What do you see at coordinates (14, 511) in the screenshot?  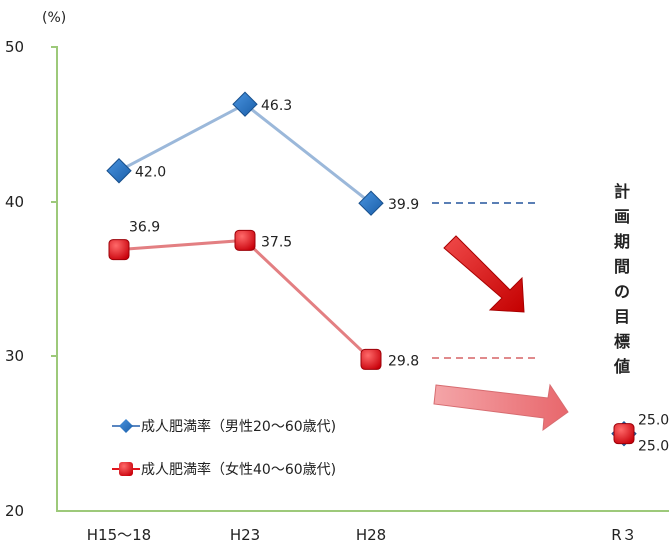 I see `y-tick-label-20: 20` at bounding box center [14, 511].